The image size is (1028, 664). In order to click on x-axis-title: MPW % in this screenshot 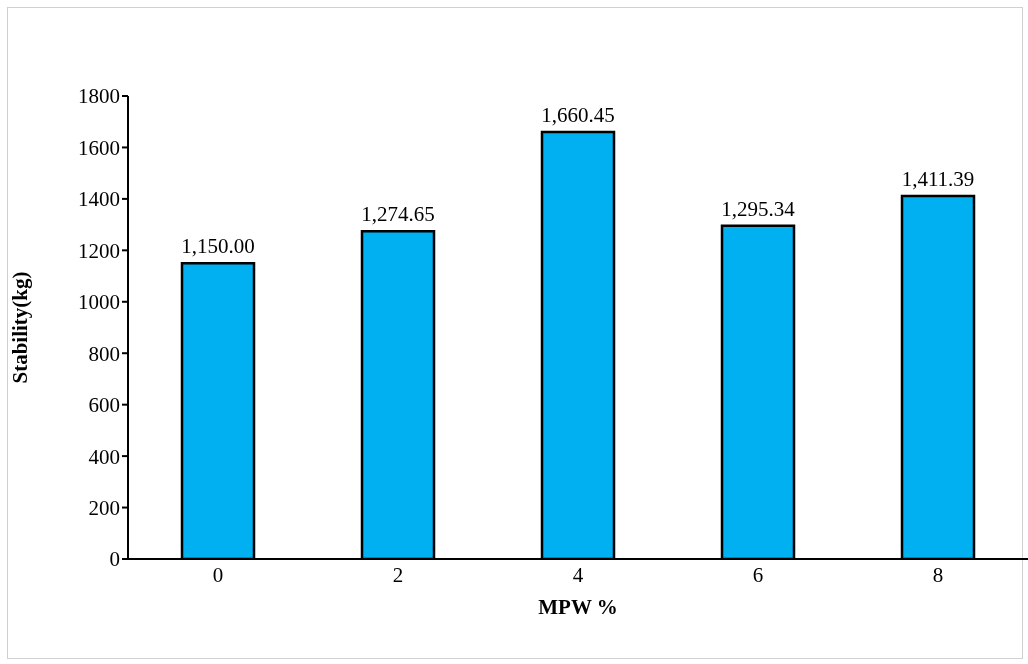, I will do `click(578, 607)`.